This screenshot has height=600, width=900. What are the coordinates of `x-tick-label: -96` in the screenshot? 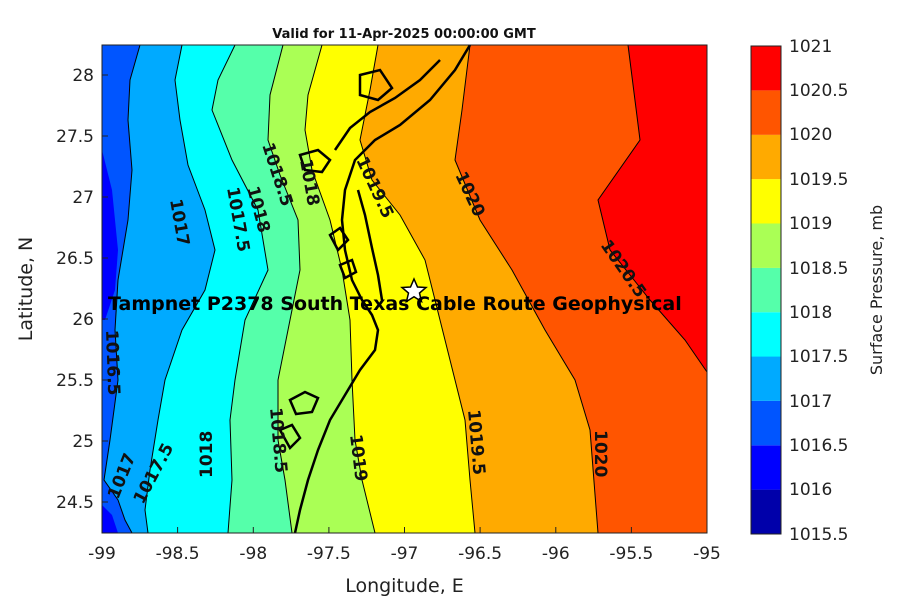 It's located at (556, 554).